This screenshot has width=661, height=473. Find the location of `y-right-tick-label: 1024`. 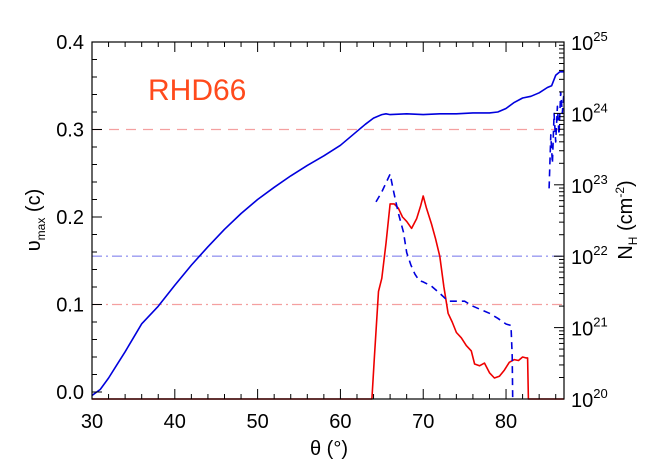

y-right-tick-label: 1024 is located at coordinates (589, 113).